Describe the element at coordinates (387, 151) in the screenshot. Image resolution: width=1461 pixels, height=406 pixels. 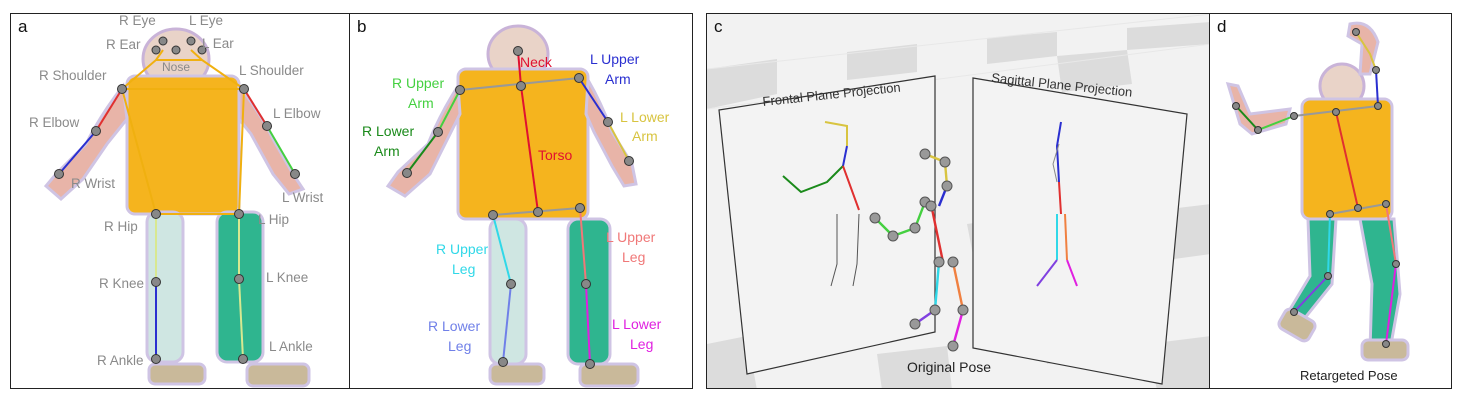
I see `label-r-lower-arm-2: Arm` at that location.